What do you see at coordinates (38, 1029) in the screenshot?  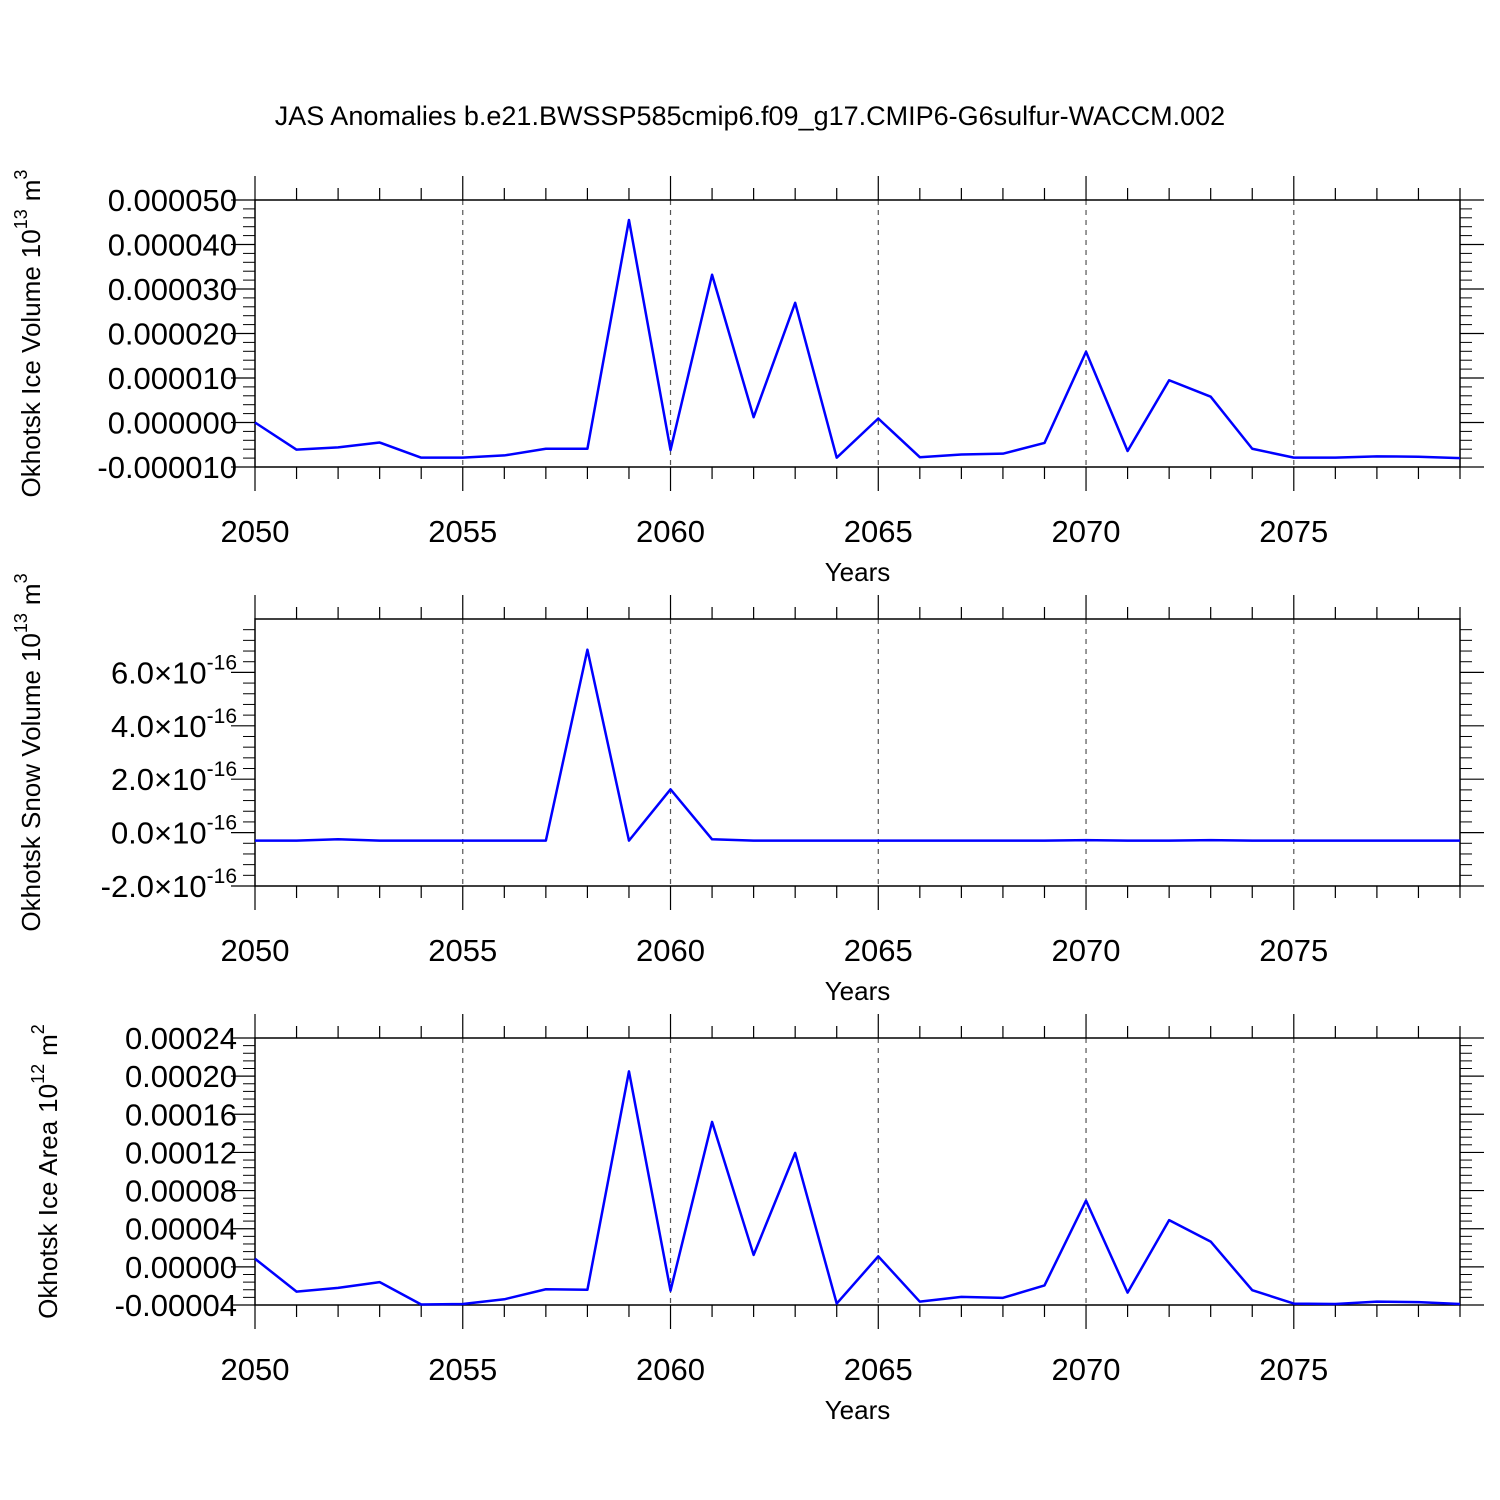 I see `y-axis-unit-tail-exp: 2` at bounding box center [38, 1029].